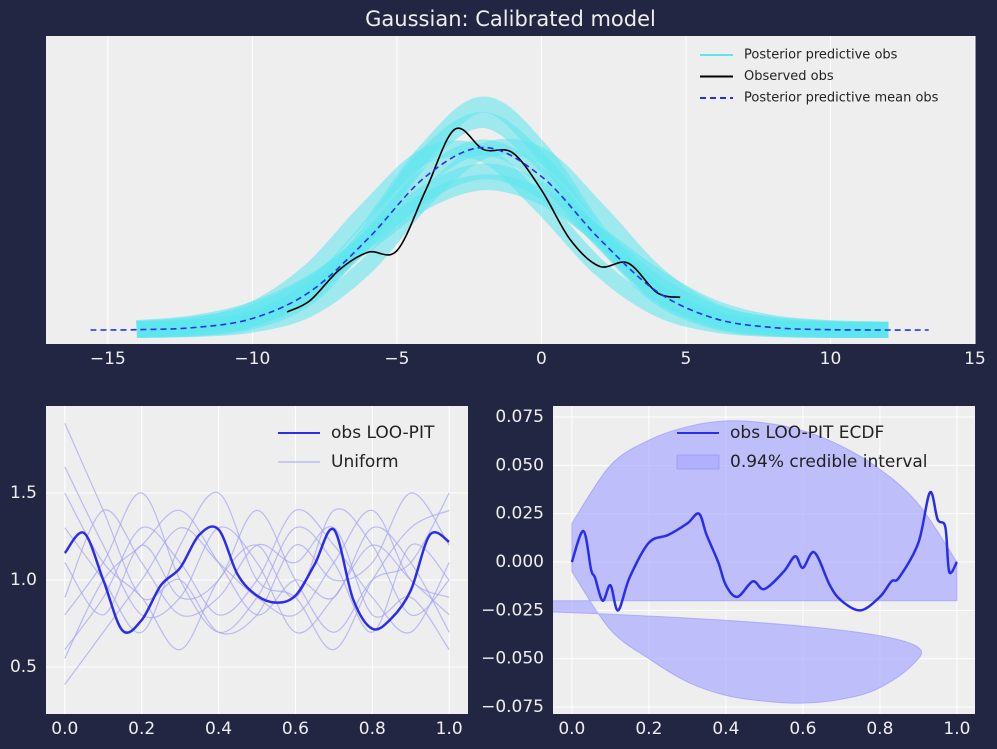  I want to click on legend-label: Posterior predictive mean obs, so click(841, 98).